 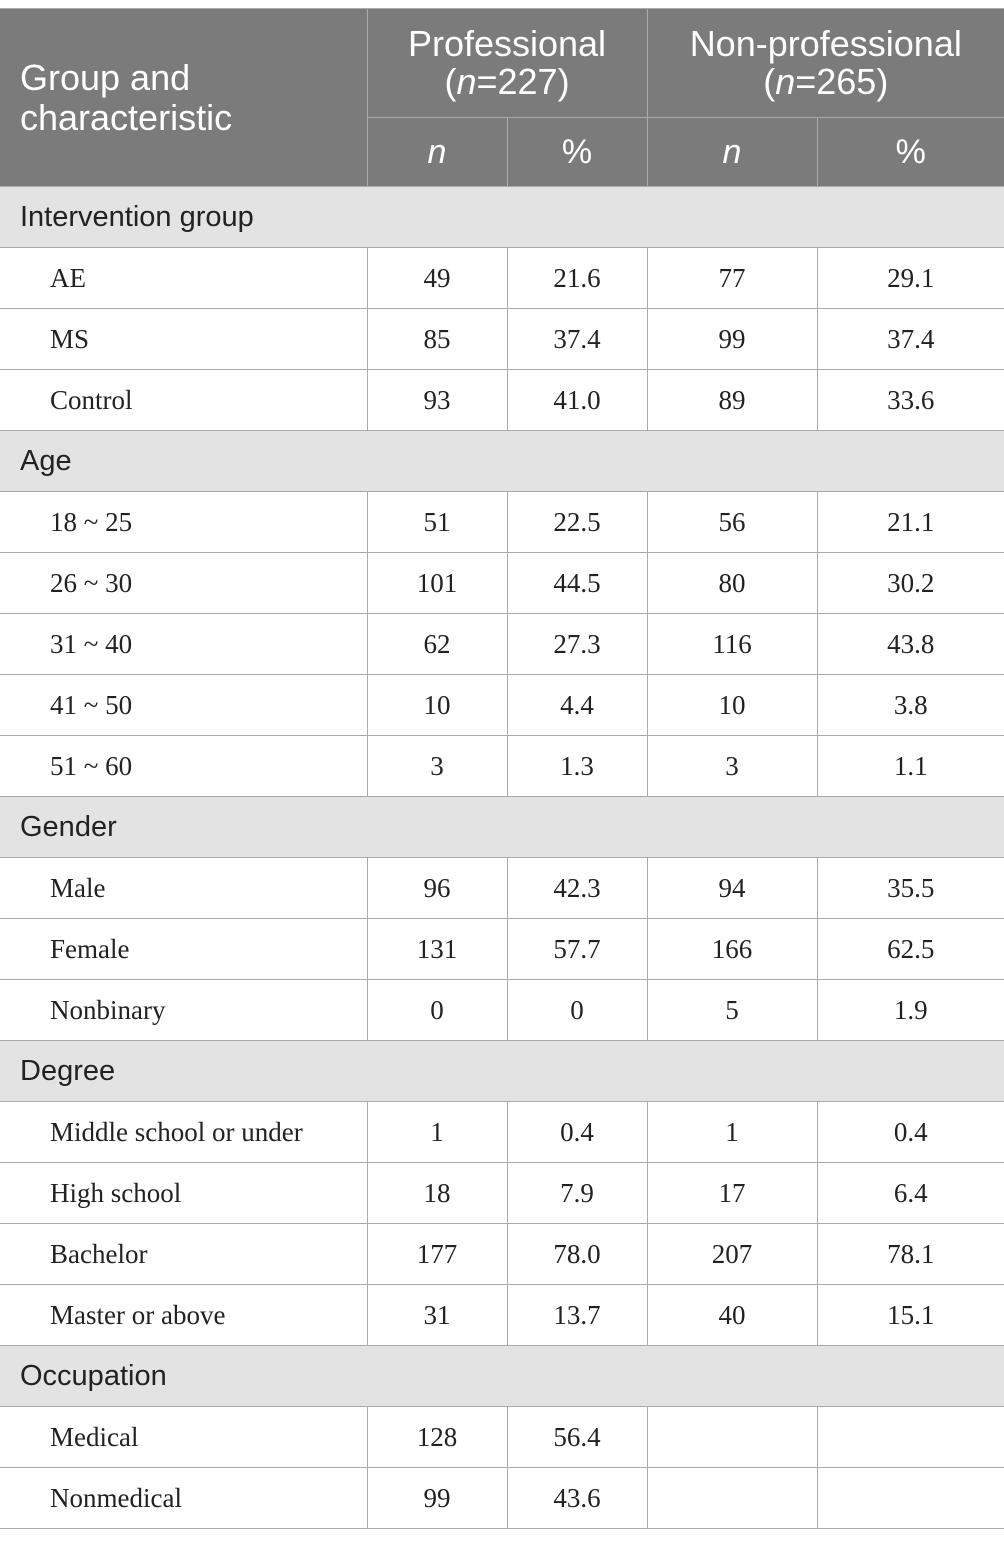 What do you see at coordinates (577, 583) in the screenshot?
I see `professional-percent-cell: 44.5` at bounding box center [577, 583].